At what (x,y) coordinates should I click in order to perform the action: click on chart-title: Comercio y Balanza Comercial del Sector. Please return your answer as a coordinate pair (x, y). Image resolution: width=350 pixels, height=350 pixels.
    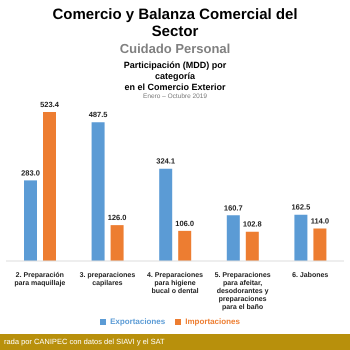
    Looking at the image, I should click on (175, 23).